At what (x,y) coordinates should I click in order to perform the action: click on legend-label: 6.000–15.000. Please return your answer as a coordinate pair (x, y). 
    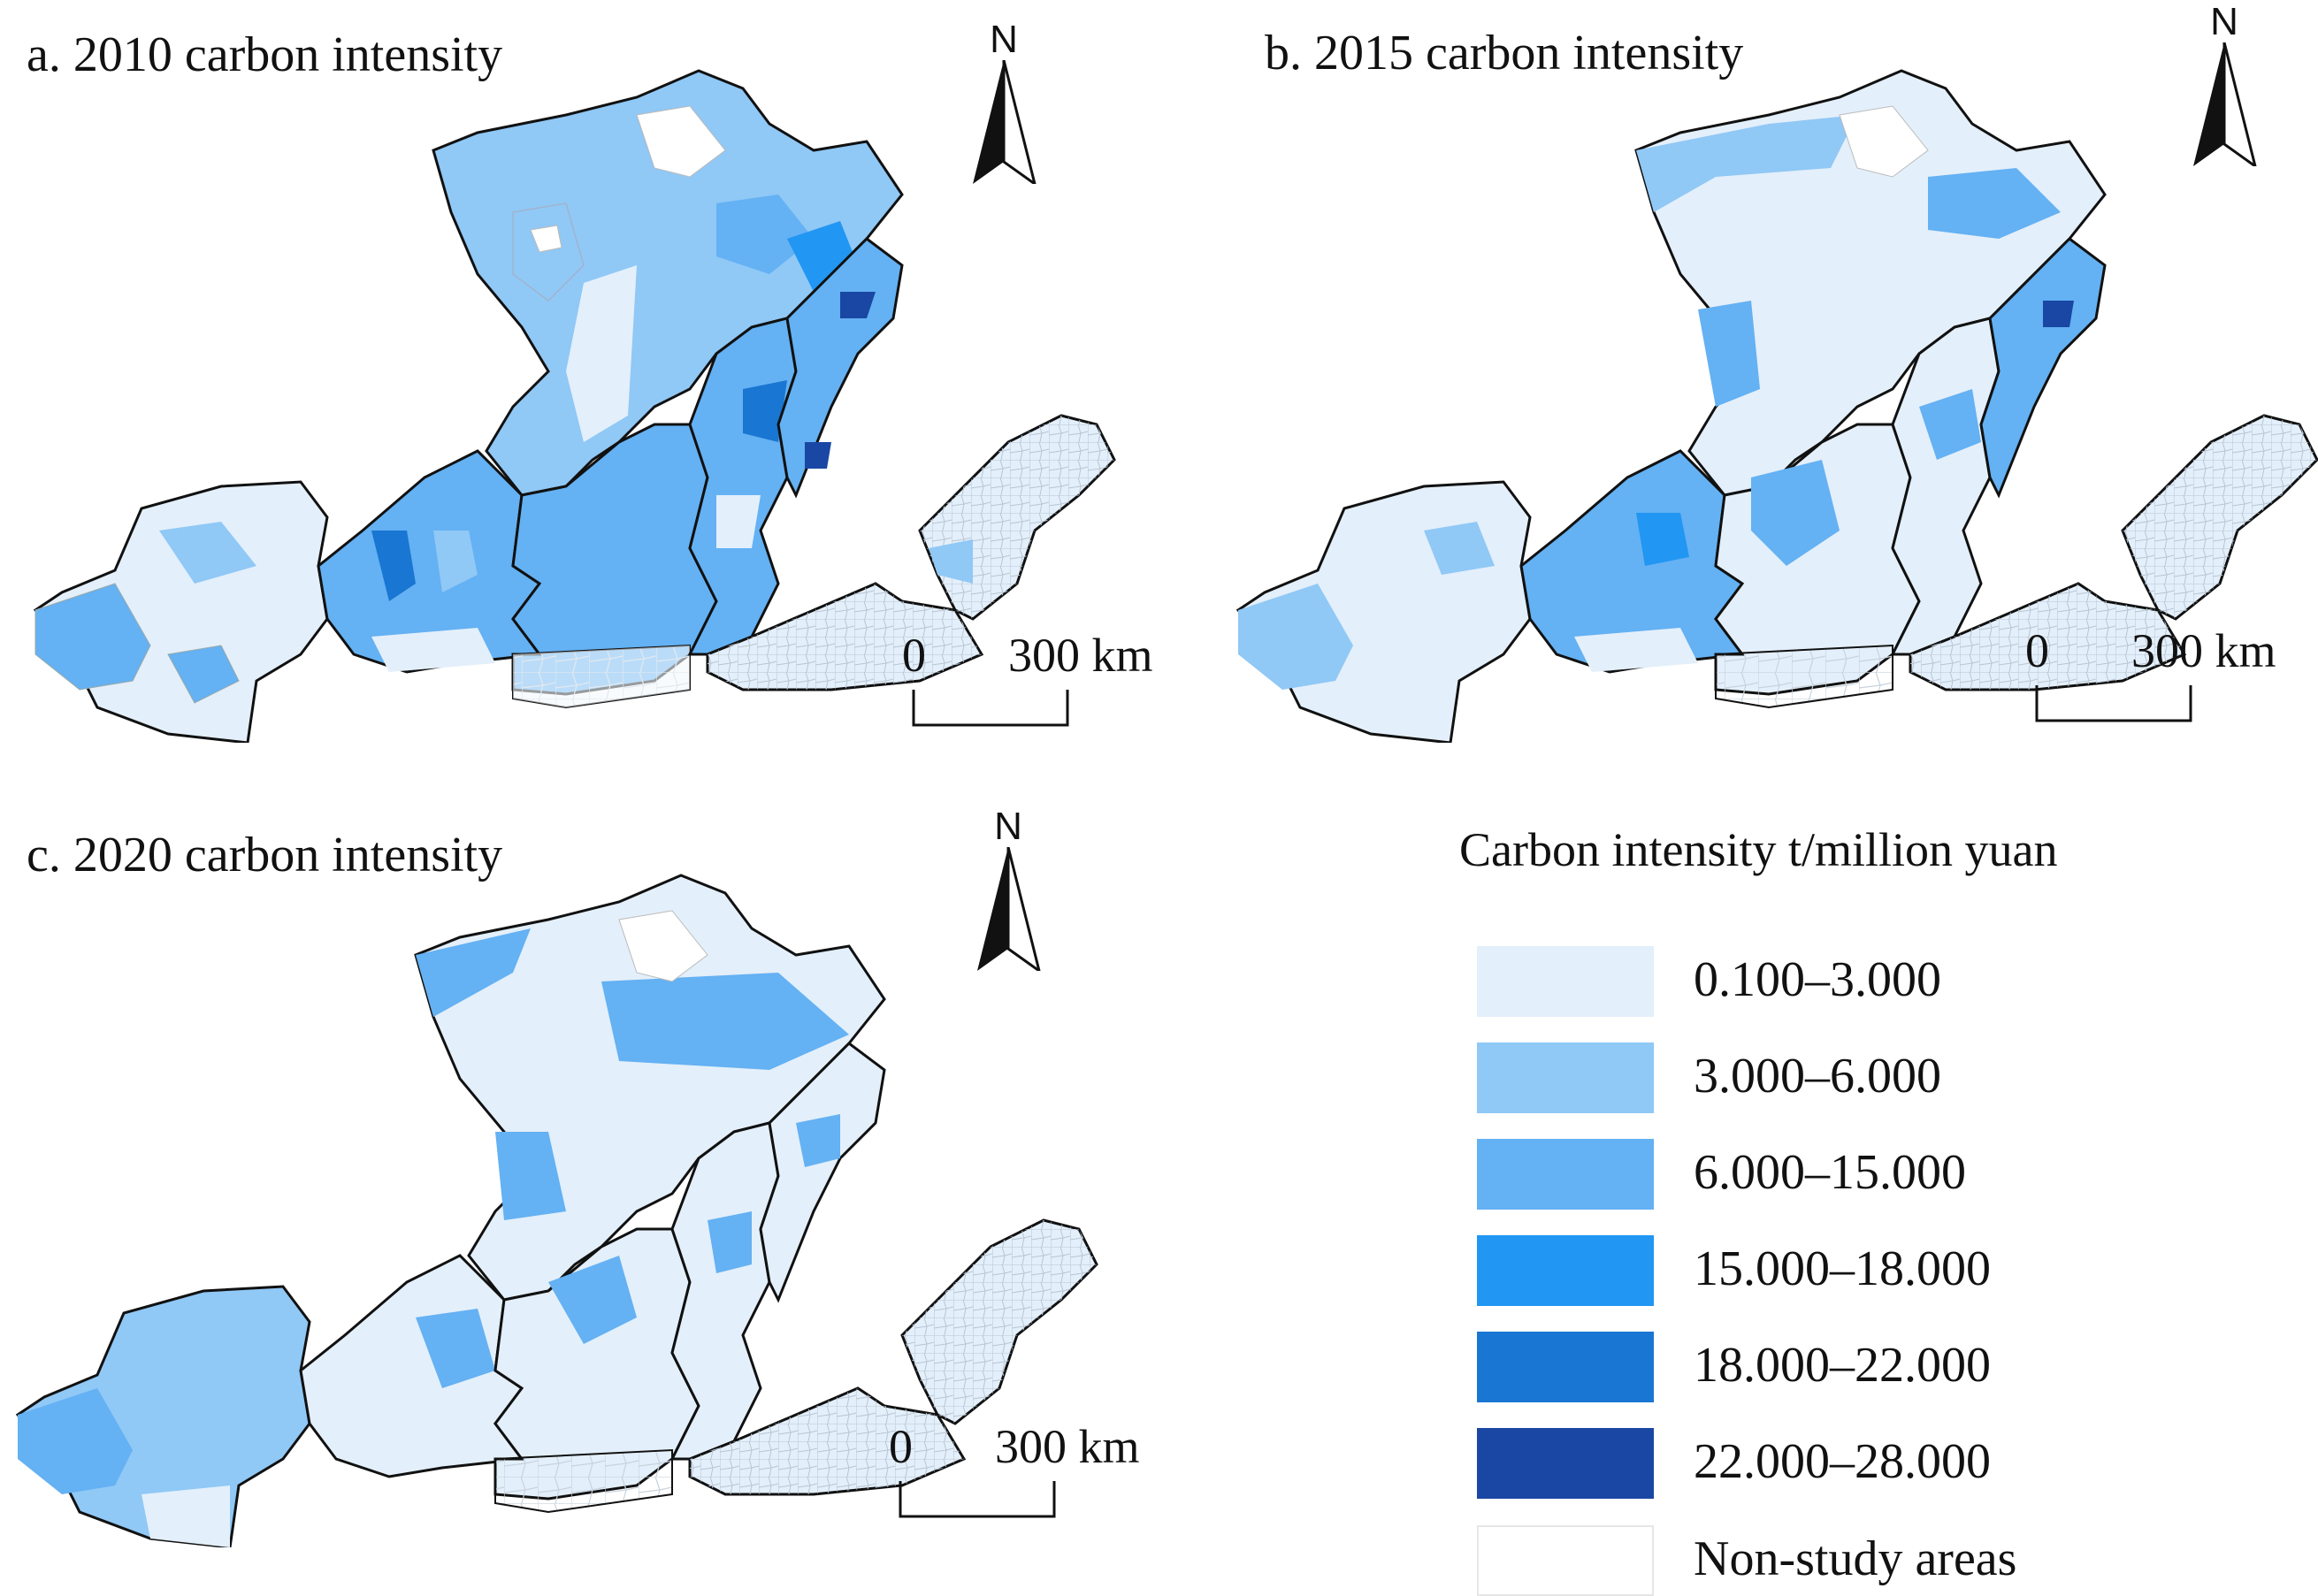
    Looking at the image, I should click on (1830, 1172).